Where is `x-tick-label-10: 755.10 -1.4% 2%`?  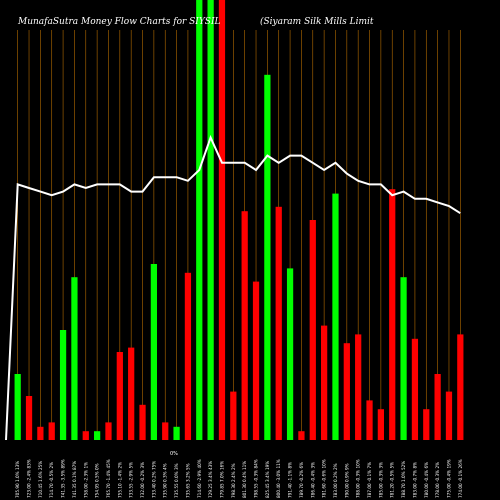
x-tick-label-10: 755.10 -1.4% 2% is located at coordinates (119, 480).